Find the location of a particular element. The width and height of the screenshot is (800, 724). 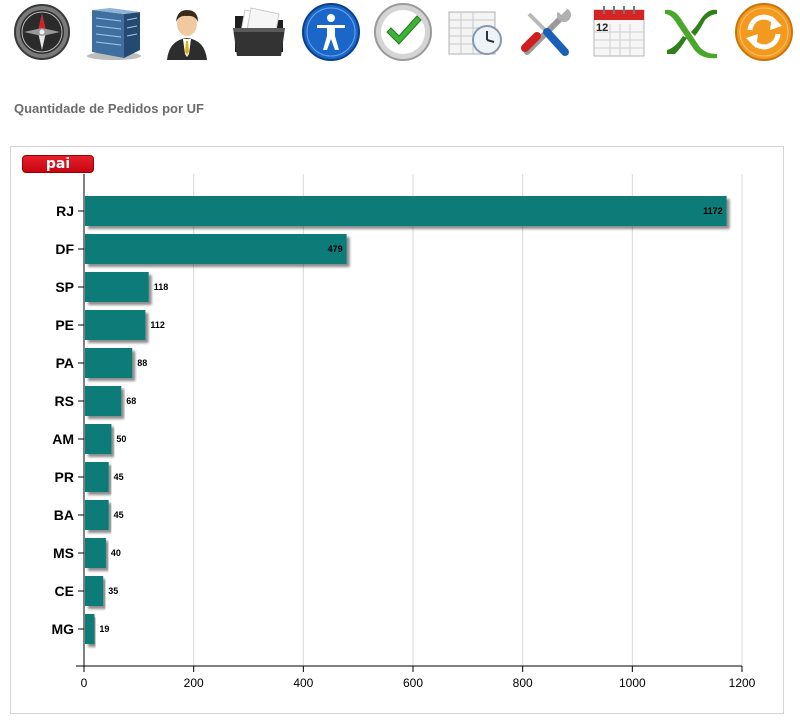

accessibility-icon is located at coordinates (331, 32).